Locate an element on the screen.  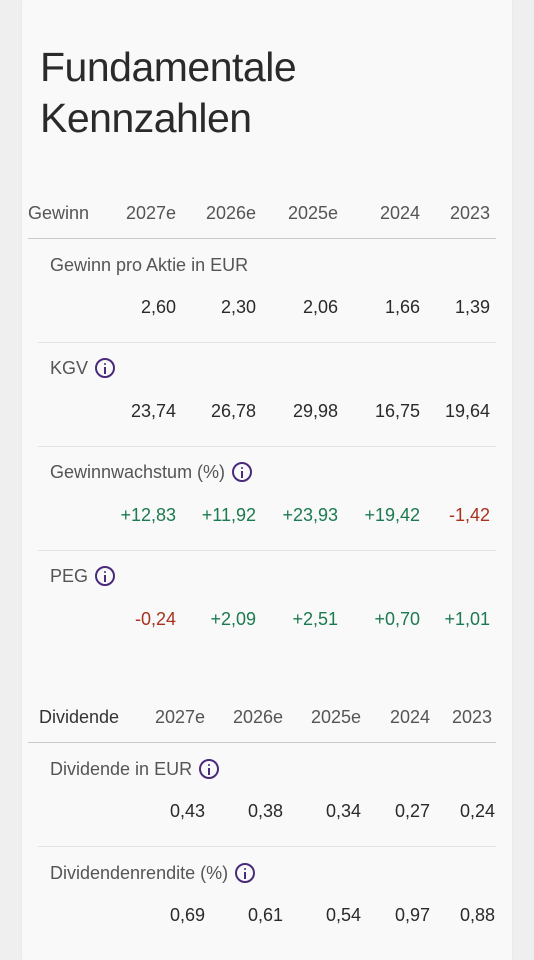
dividende-header-2027e: 2027e is located at coordinates (179, 717).